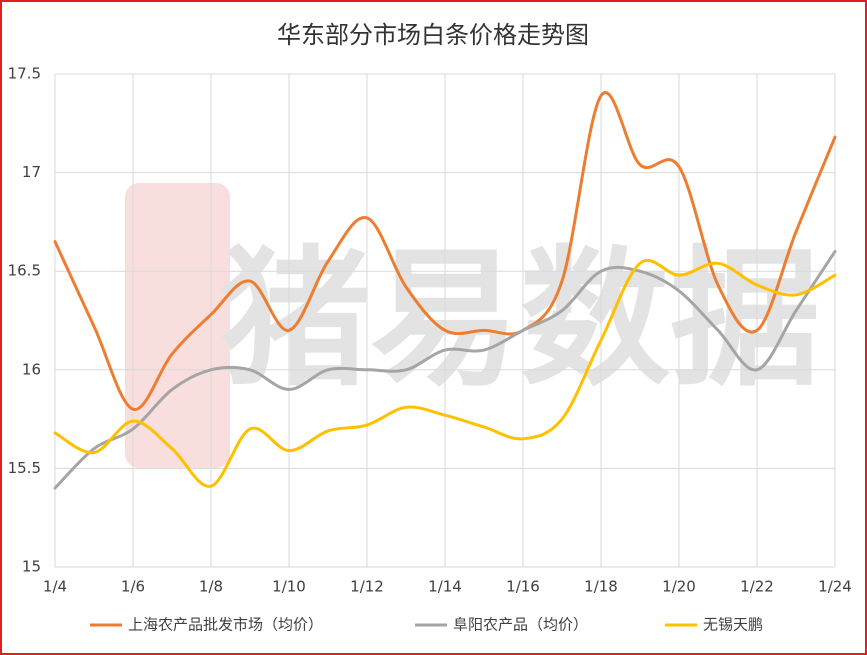  Describe the element at coordinates (24, 468) in the screenshot. I see `y-tick-label: 15.5` at that location.